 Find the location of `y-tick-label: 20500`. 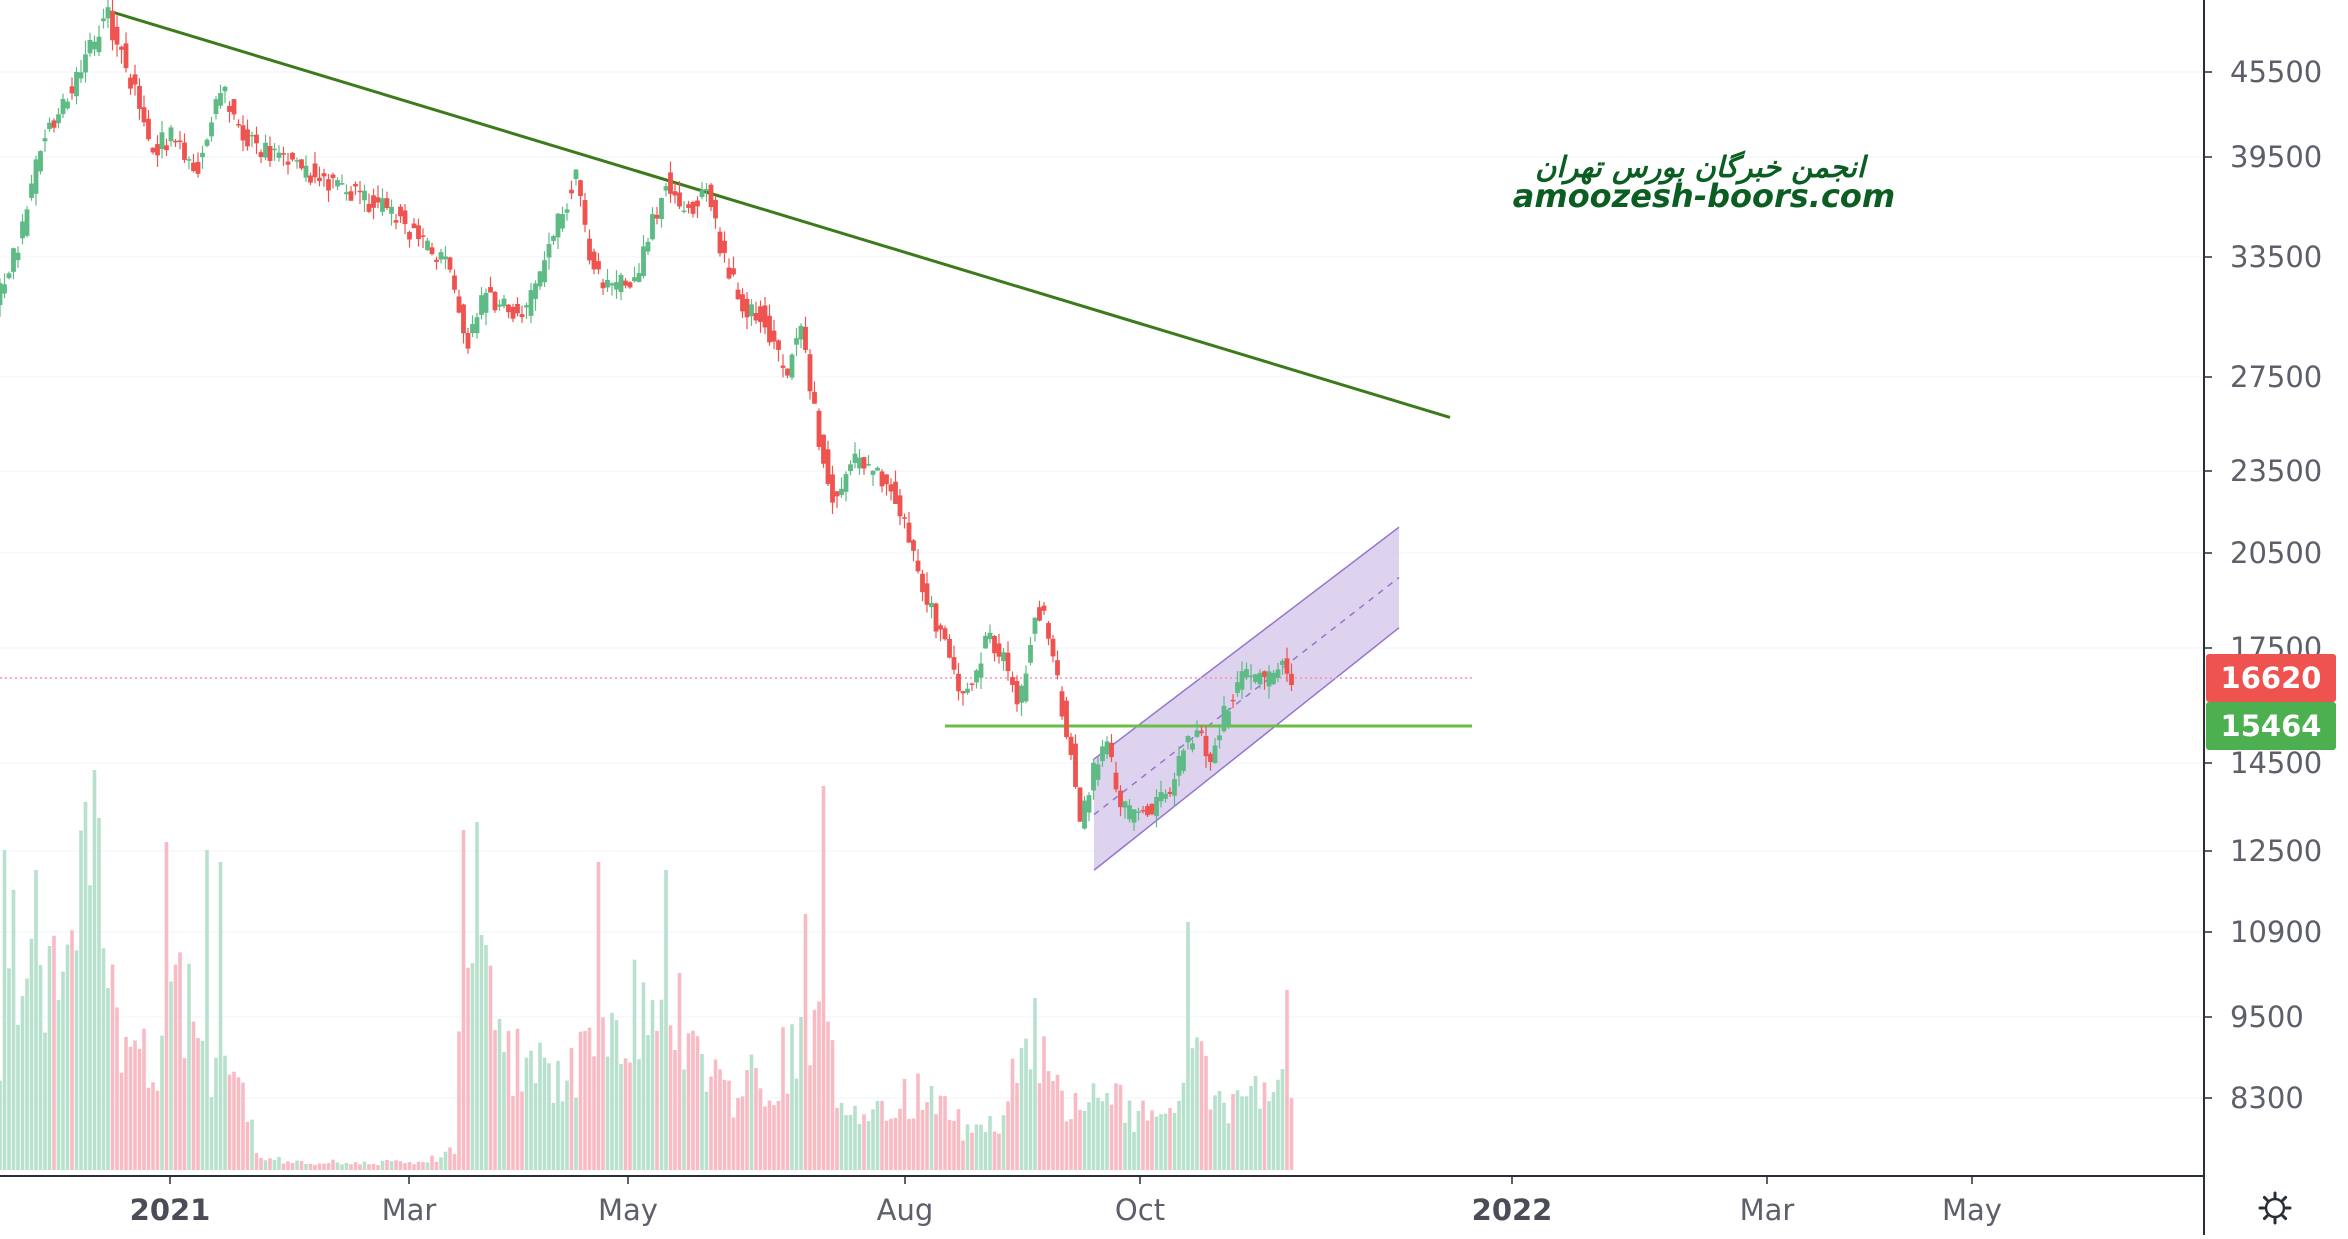

y-tick-label: 20500 is located at coordinates (2276, 553).